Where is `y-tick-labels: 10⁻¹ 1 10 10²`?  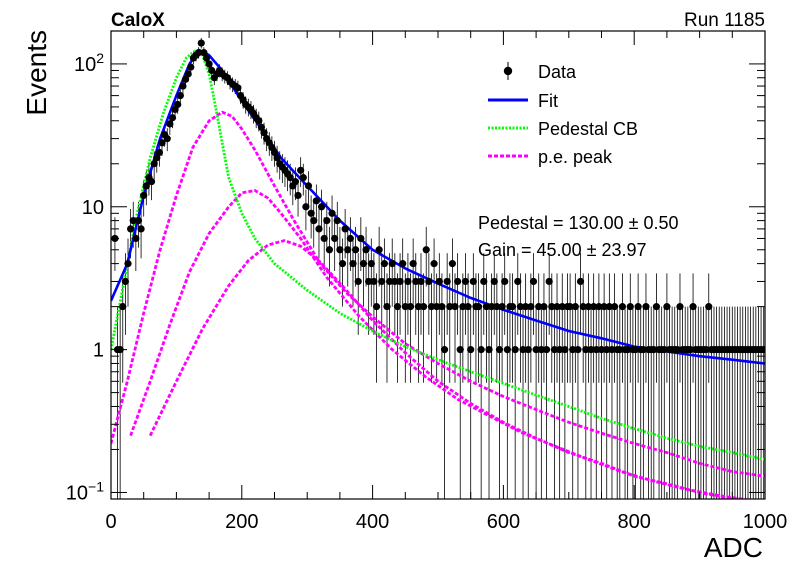
y-tick-labels: 10⁻¹ 1 10 10² is located at coordinates (85, 277).